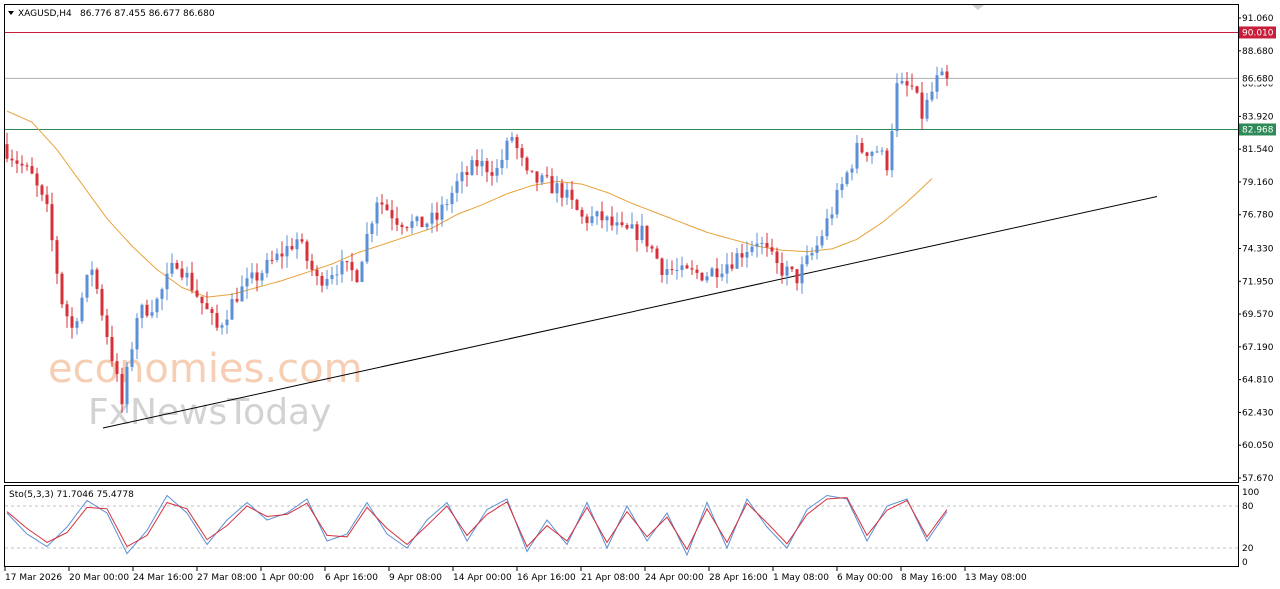 Image resolution: width=1280 pixels, height=589 pixels. I want to click on time-tick-label: 27 Mar 08:00, so click(227, 578).